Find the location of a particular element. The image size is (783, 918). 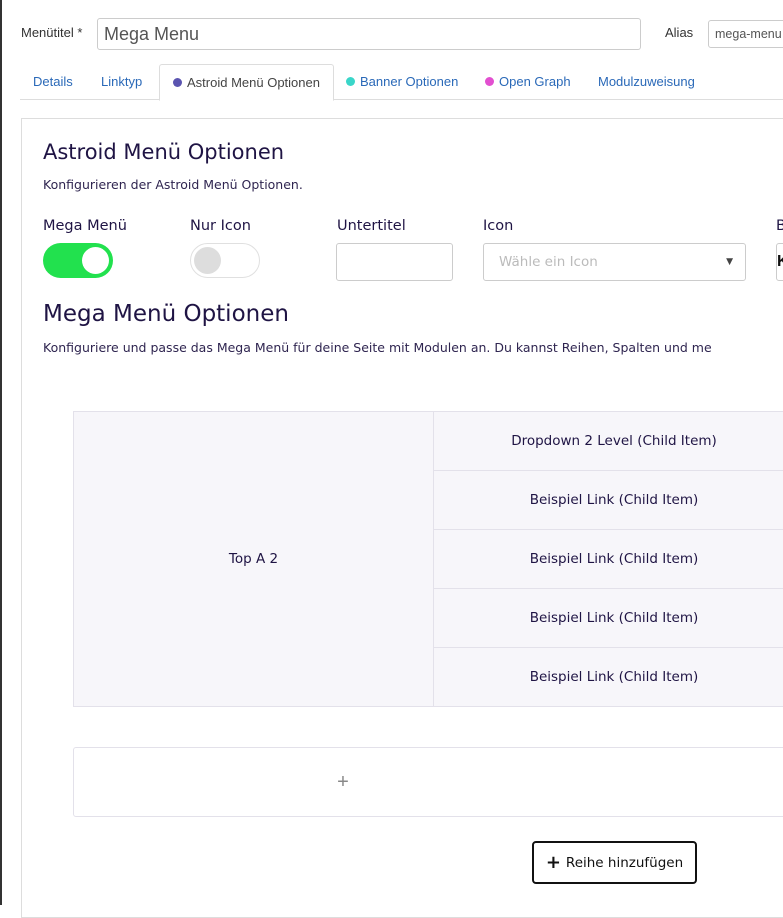

astroid-description: Konfigurieren der Astroid Menü Optionen. is located at coordinates (173, 184).